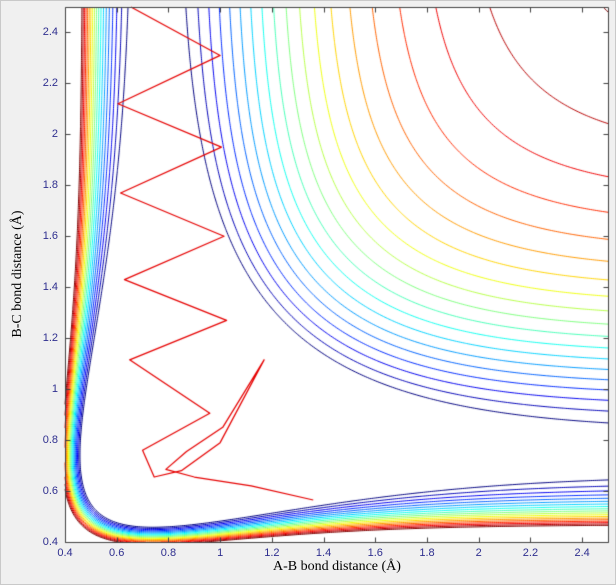 The height and width of the screenshot is (585, 616). Describe the element at coordinates (117, 553) in the screenshot. I see `x-tick-label: 0.6` at that location.